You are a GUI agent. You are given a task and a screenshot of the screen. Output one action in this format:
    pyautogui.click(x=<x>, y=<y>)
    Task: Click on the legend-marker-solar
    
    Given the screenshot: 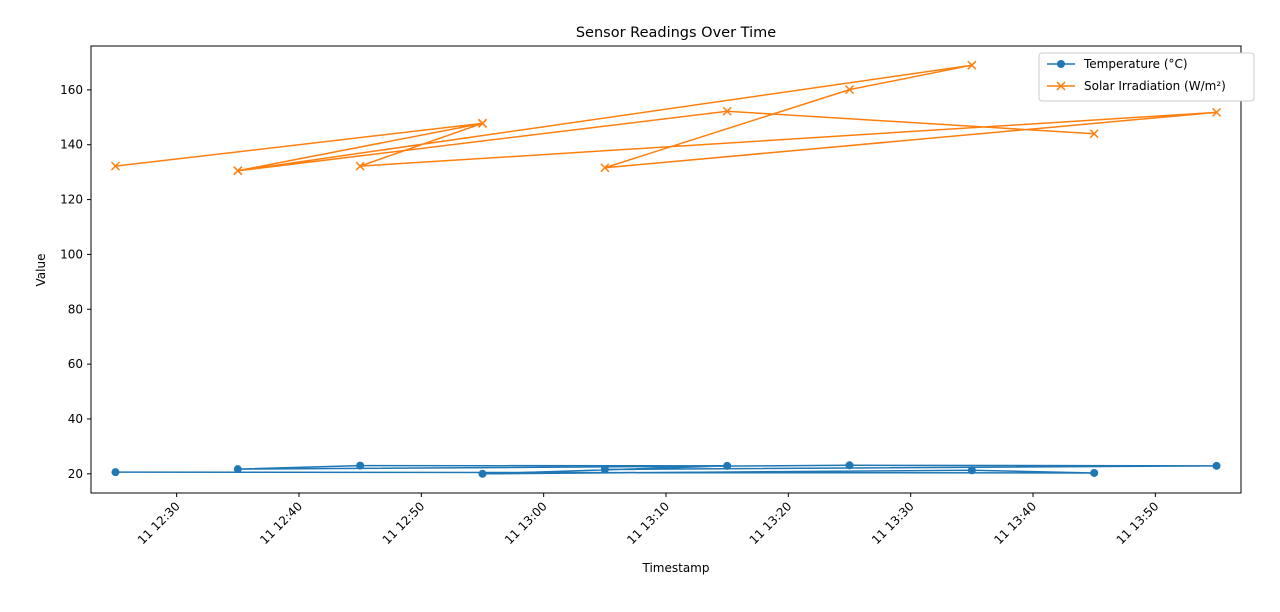 What is the action you would take?
    pyautogui.click(x=1061, y=86)
    